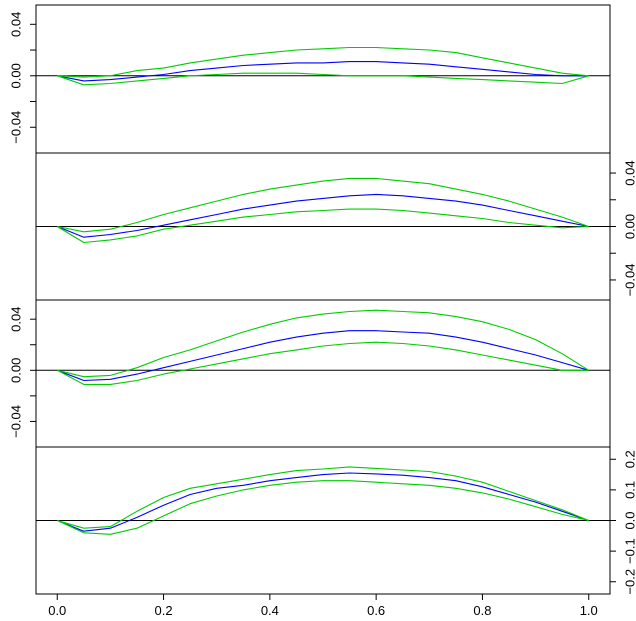  I want to click on x-tick-label: 1.0, so click(589, 610).